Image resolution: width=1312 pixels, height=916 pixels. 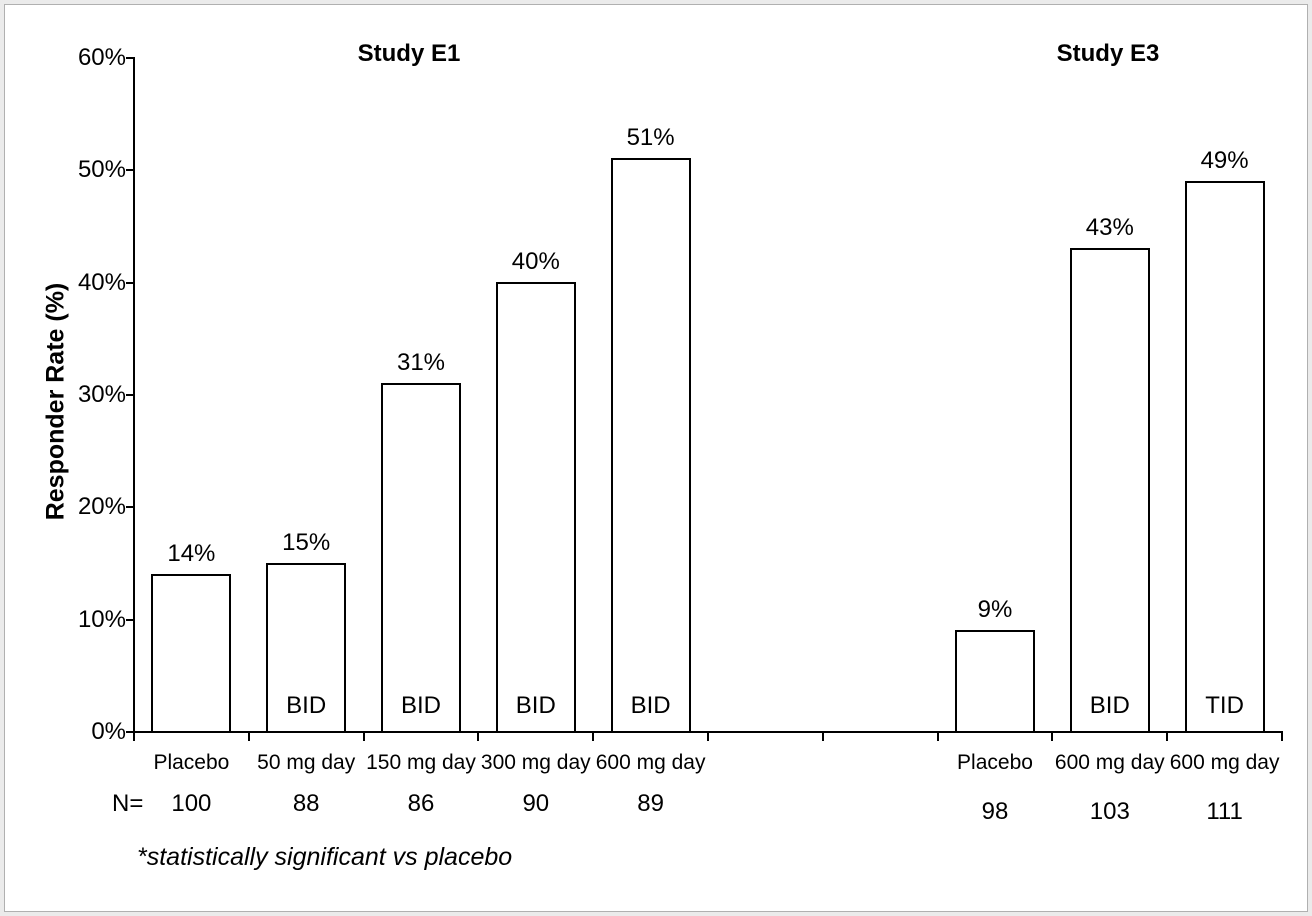 What do you see at coordinates (535, 261) in the screenshot?
I see `bar-value-label: 40%` at bounding box center [535, 261].